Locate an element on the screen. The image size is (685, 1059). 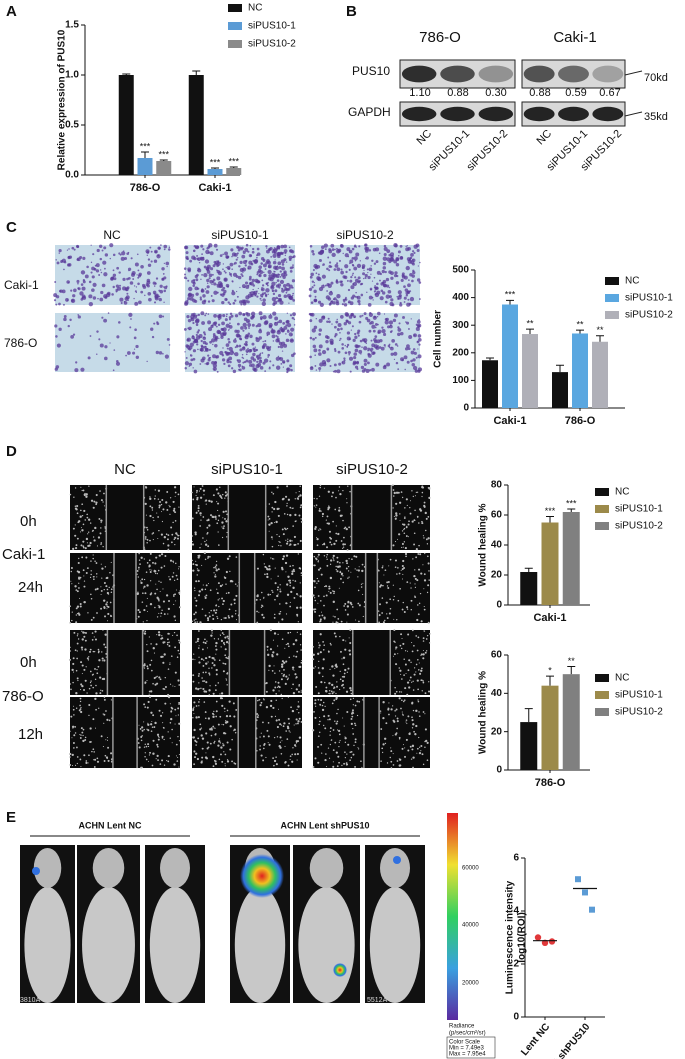
blot-band is located at coordinates (496, 74).